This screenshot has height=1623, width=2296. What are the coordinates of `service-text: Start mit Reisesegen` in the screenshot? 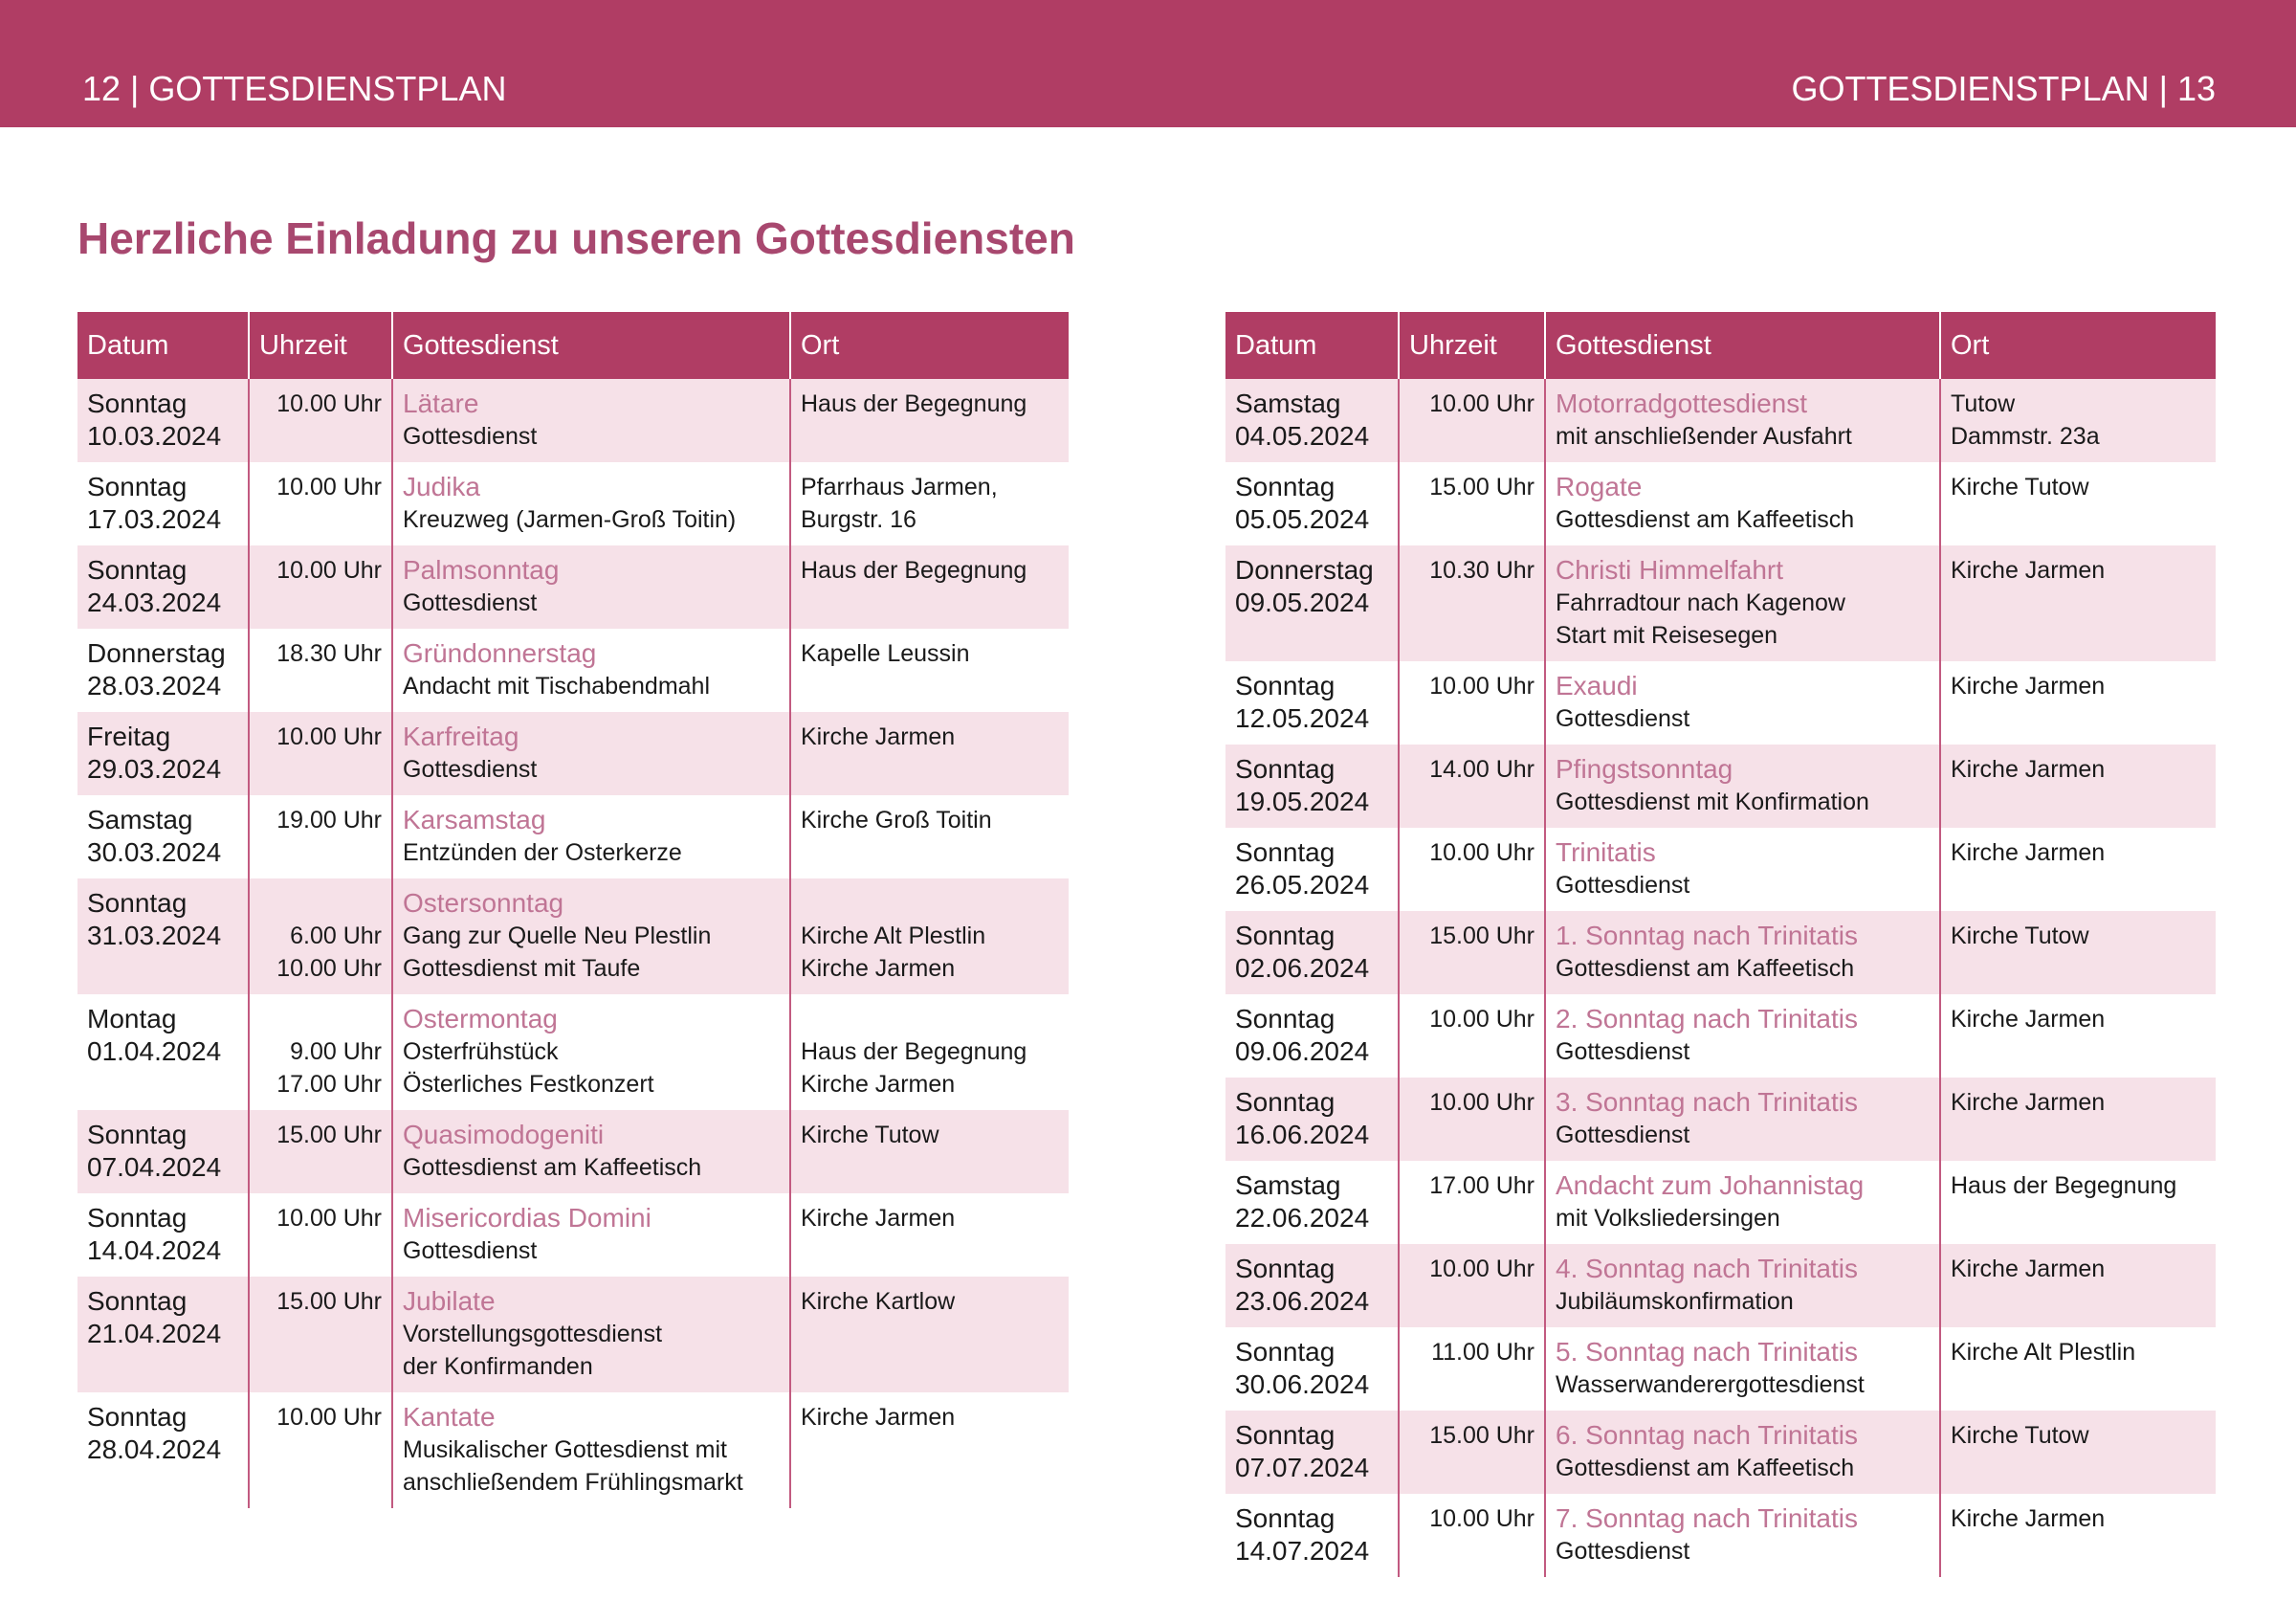 It's located at (1667, 635).